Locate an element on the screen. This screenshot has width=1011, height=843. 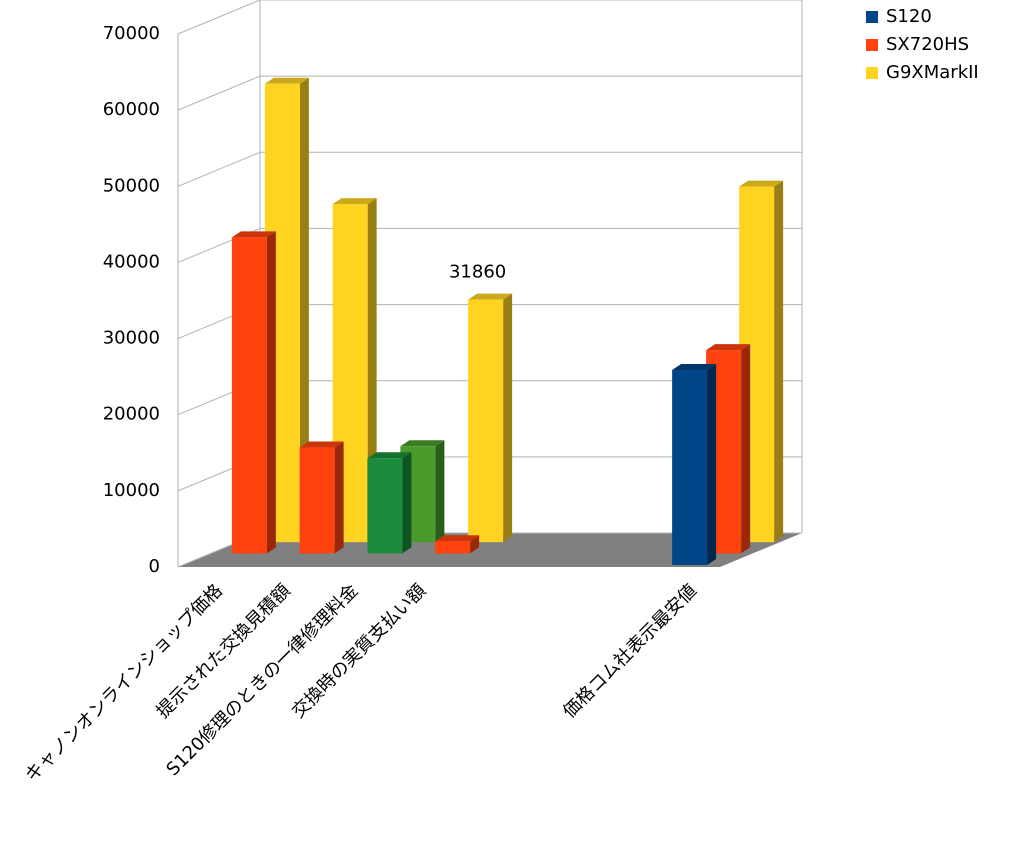
y-tick-label: 30000 is located at coordinates (131, 338).